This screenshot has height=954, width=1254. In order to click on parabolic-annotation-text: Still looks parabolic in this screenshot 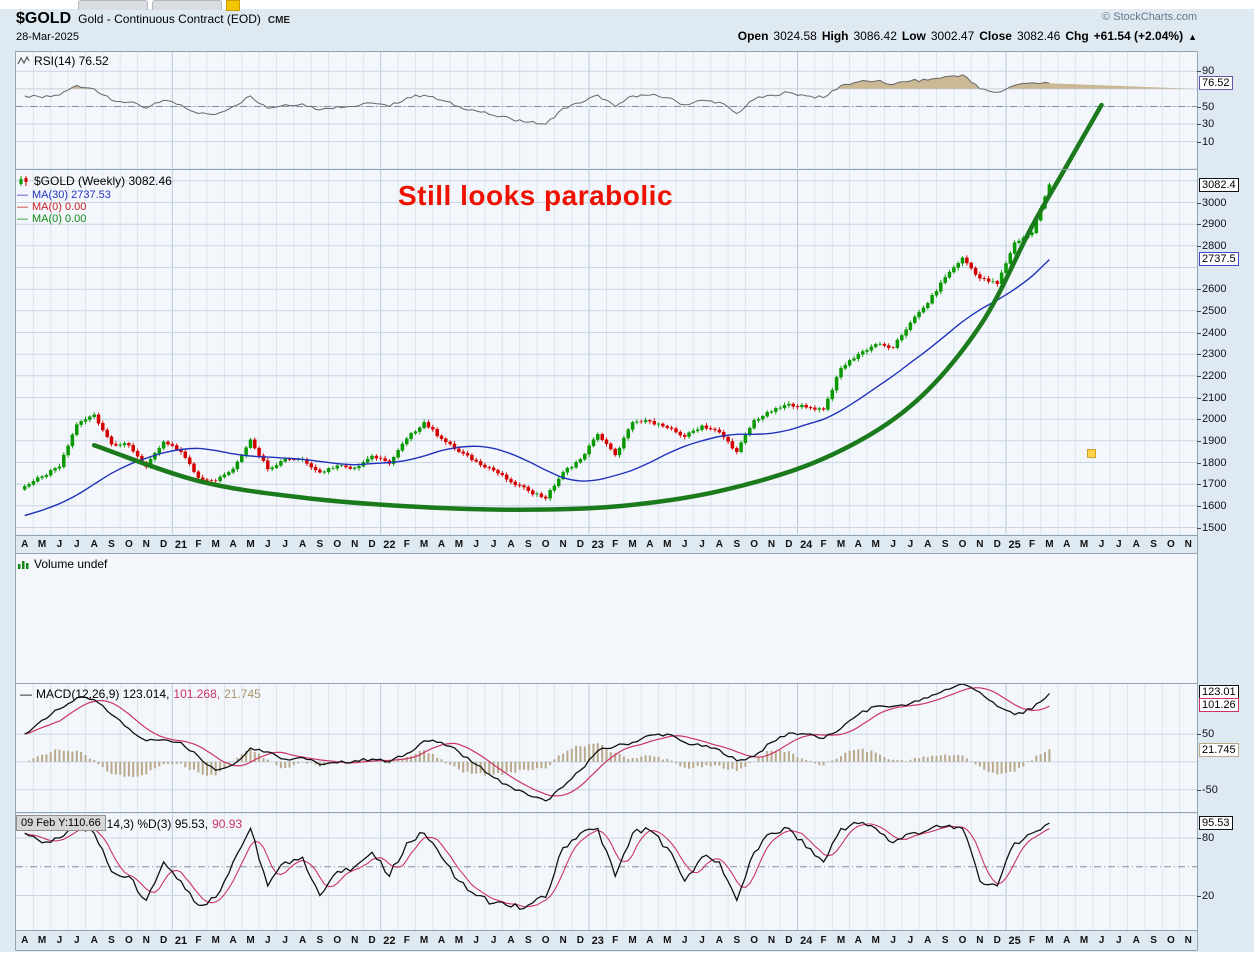, I will do `click(536, 195)`.